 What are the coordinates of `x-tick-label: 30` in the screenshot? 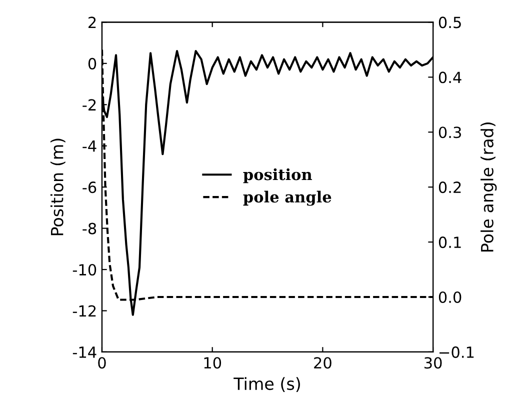 It's located at (433, 363).